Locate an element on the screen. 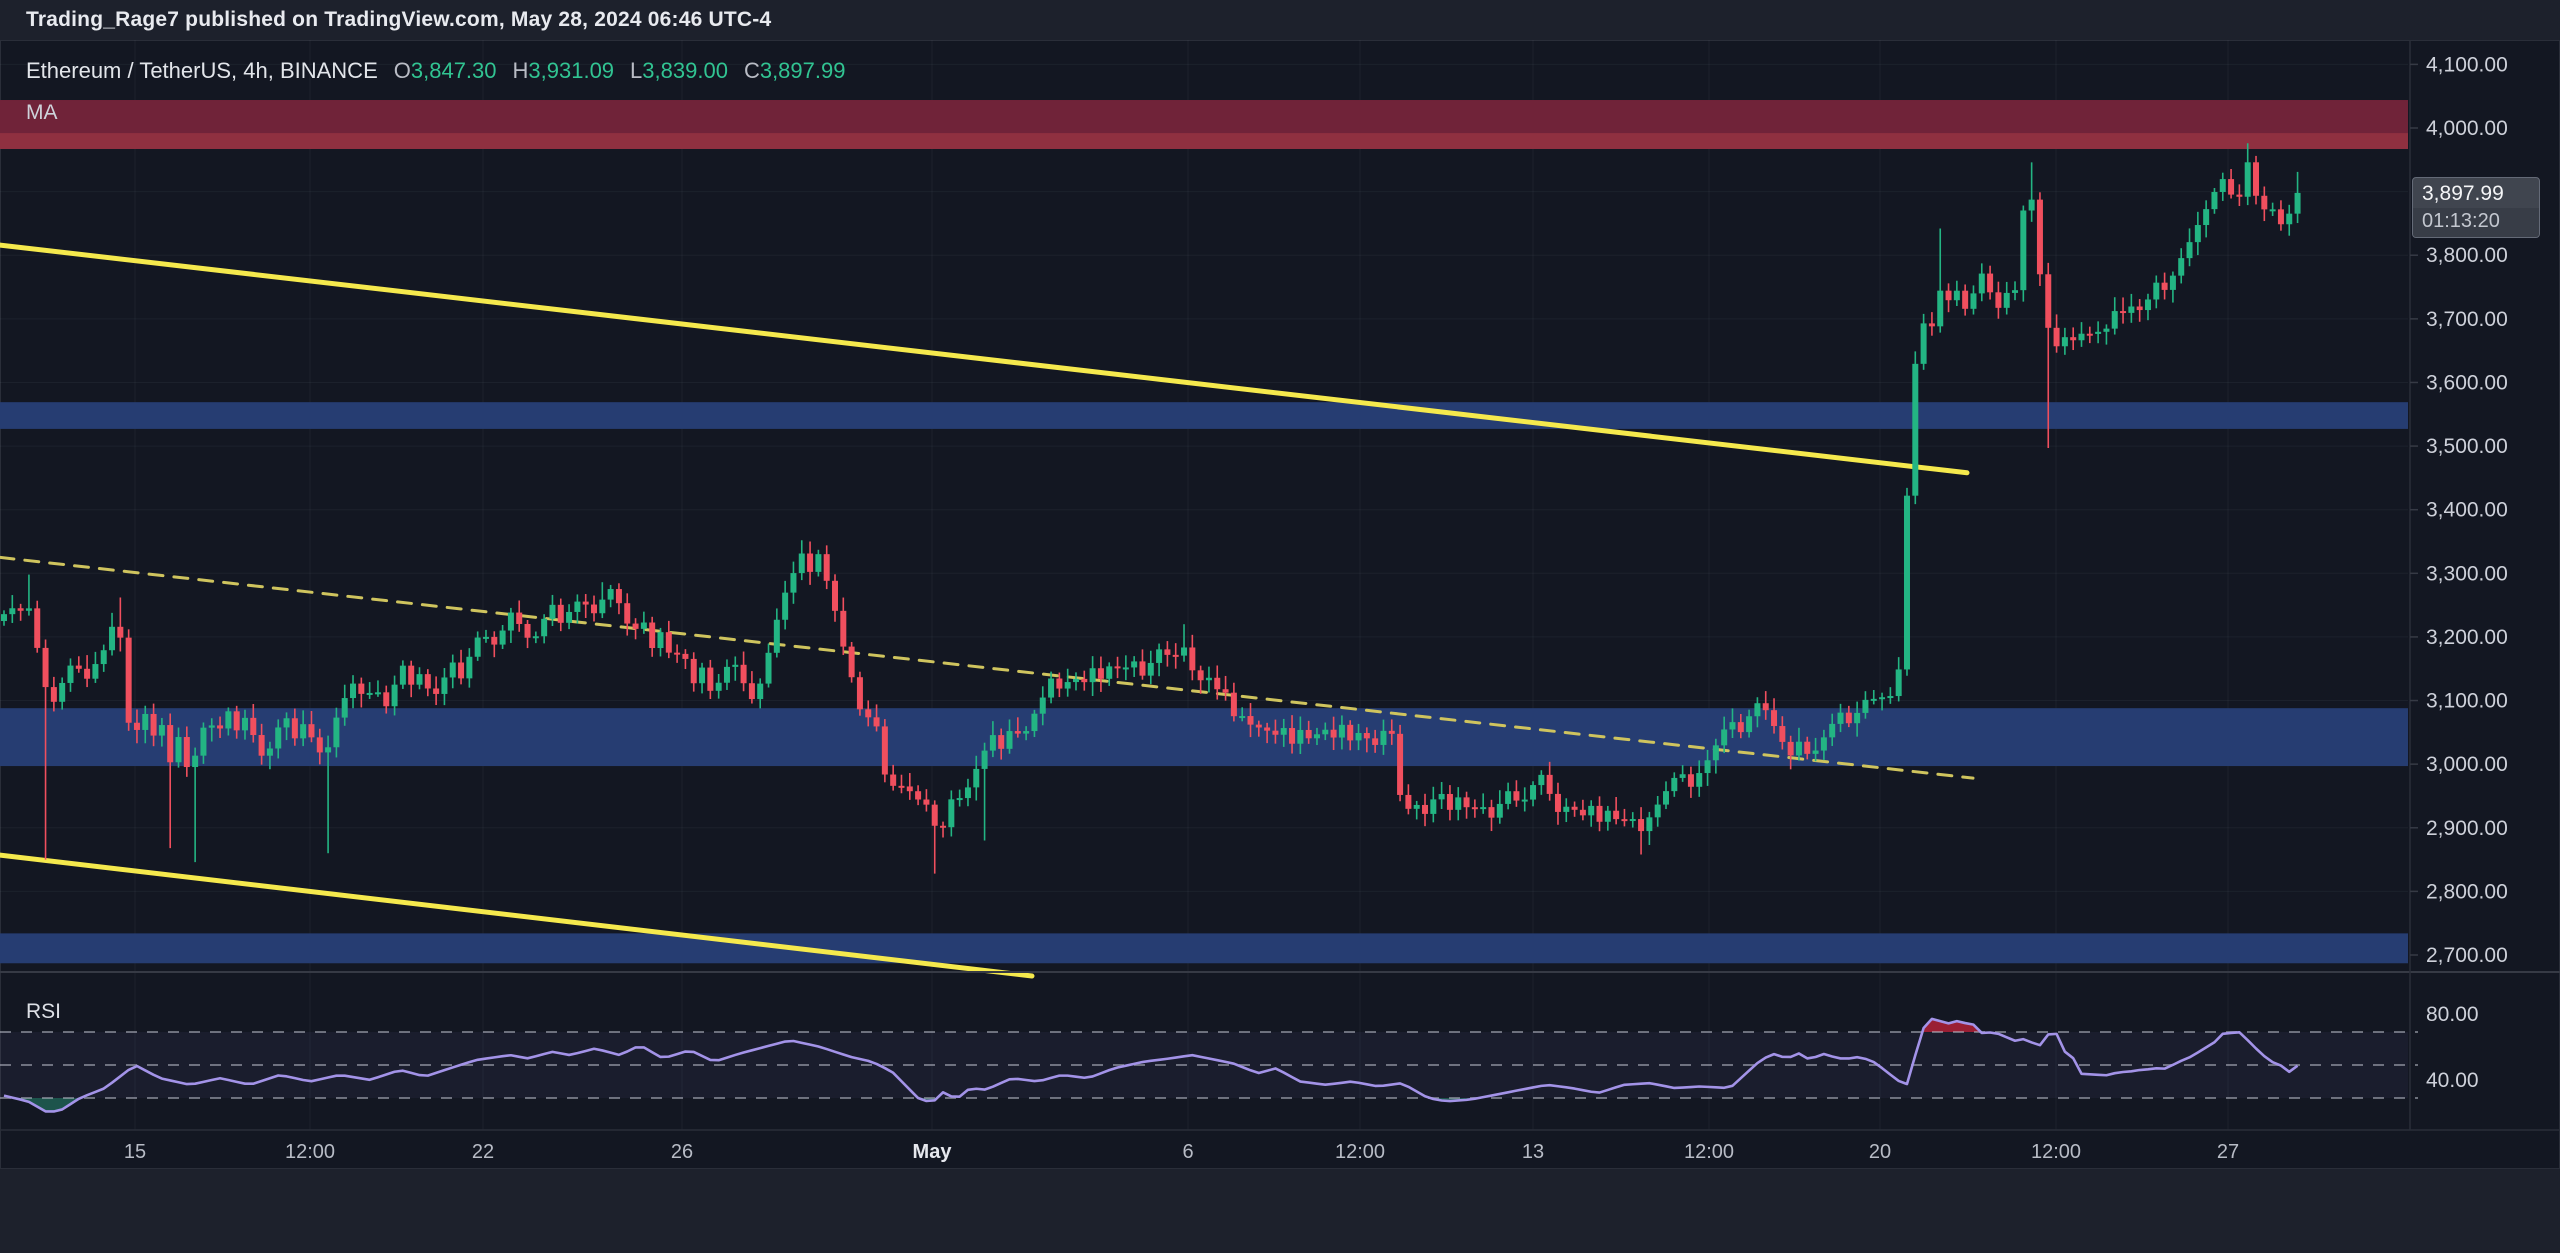 The height and width of the screenshot is (1253, 2560). ohlc-open: O3,847.30 is located at coordinates (445, 70).